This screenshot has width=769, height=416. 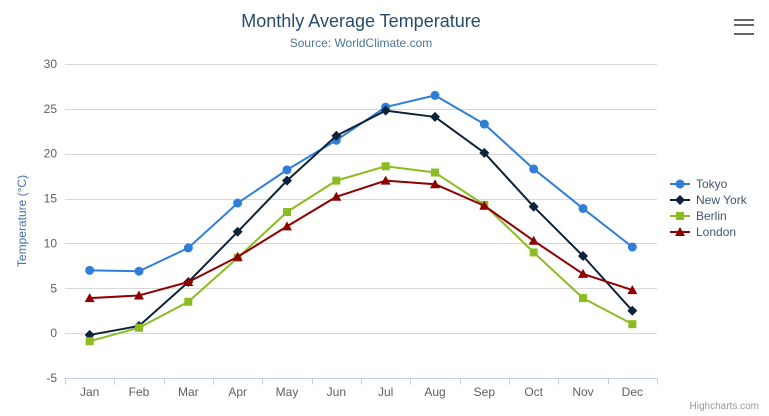 What do you see at coordinates (724, 406) in the screenshot?
I see `credits-link: Highcharts.com` at bounding box center [724, 406].